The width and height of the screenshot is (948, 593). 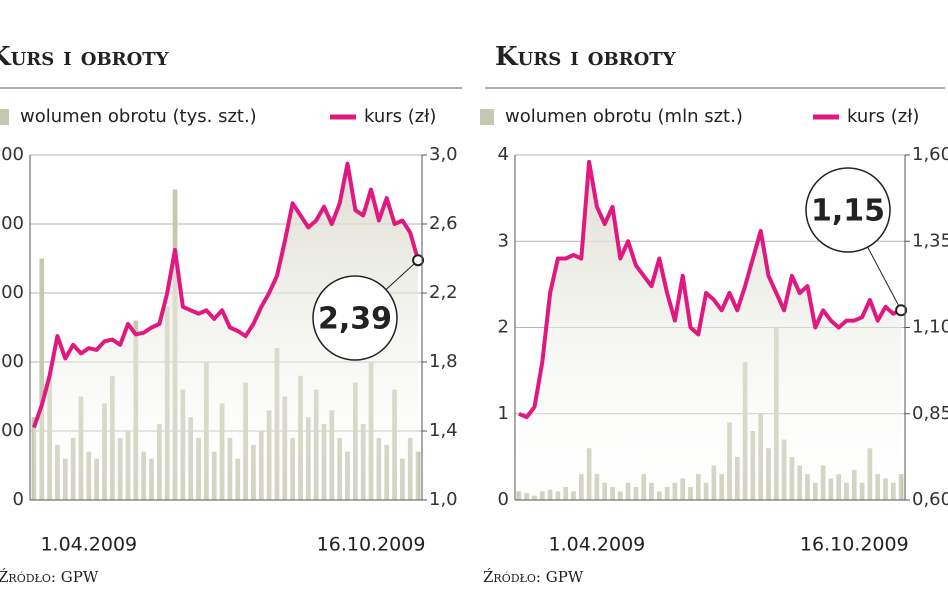 What do you see at coordinates (443, 223) in the screenshot?
I see `y2-tick-label: 2,6` at bounding box center [443, 223].